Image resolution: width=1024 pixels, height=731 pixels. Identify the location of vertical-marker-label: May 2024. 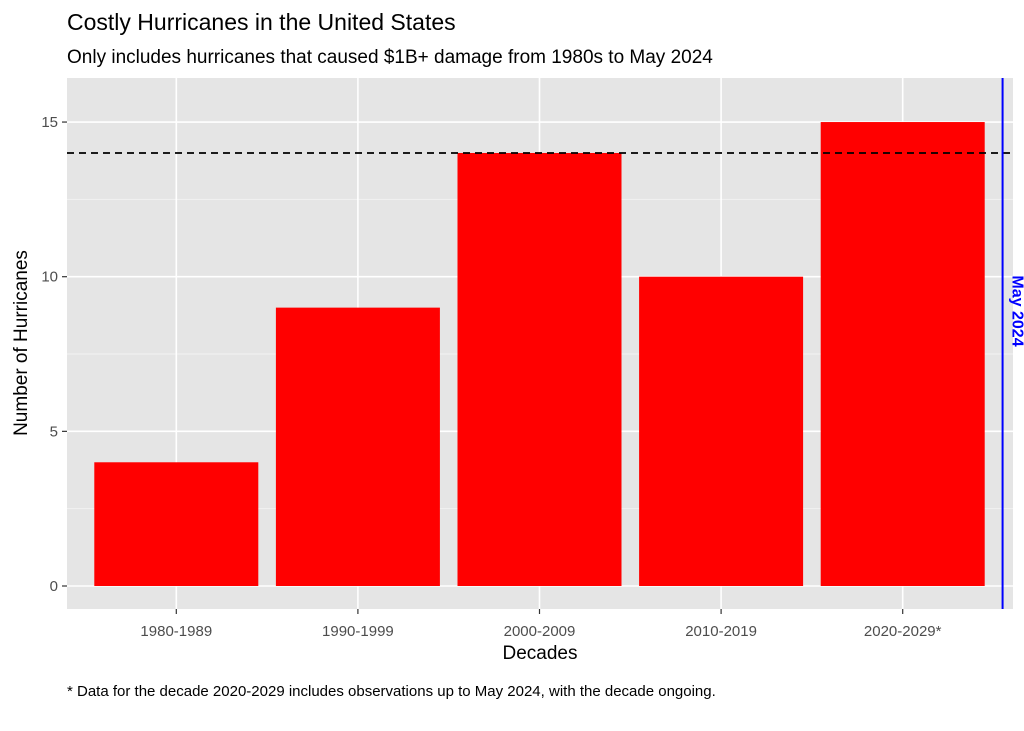
(1016, 310).